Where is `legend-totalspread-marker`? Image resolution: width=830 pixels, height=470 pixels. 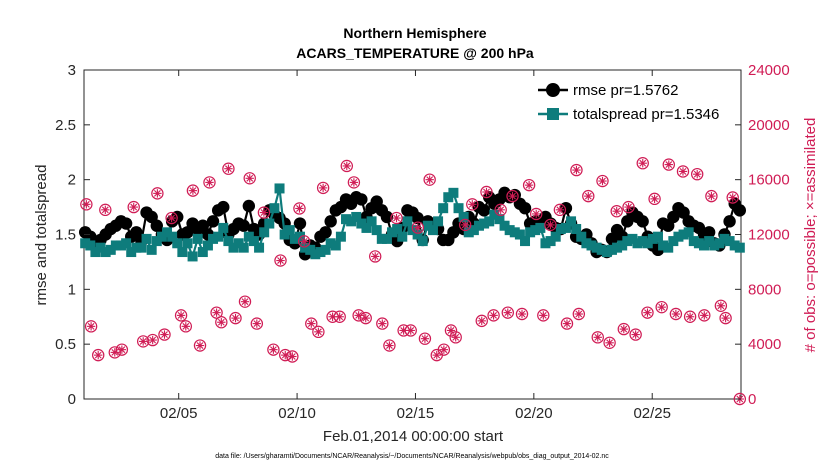 legend-totalspread-marker is located at coordinates (553, 114).